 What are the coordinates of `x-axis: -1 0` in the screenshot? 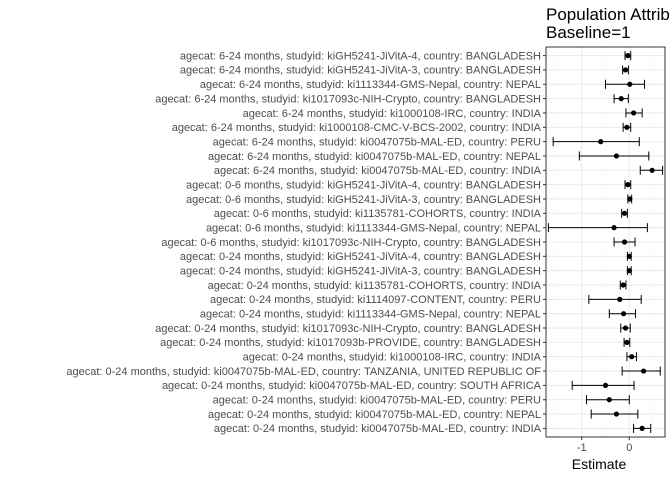 It's located at (604, 445).